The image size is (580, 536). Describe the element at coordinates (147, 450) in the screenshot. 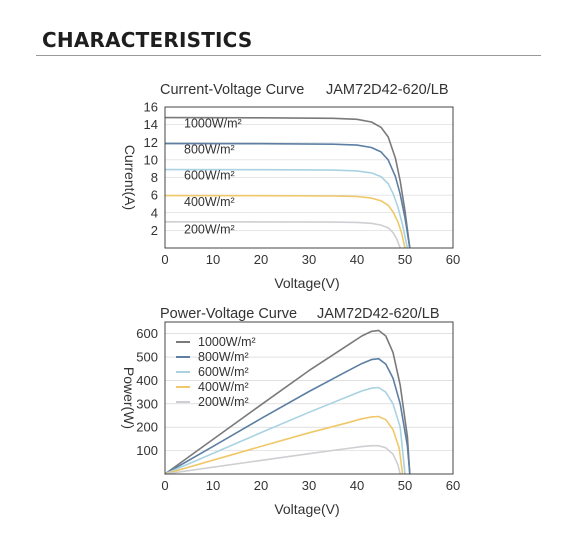

I see `pv-ytick-label: 100` at that location.